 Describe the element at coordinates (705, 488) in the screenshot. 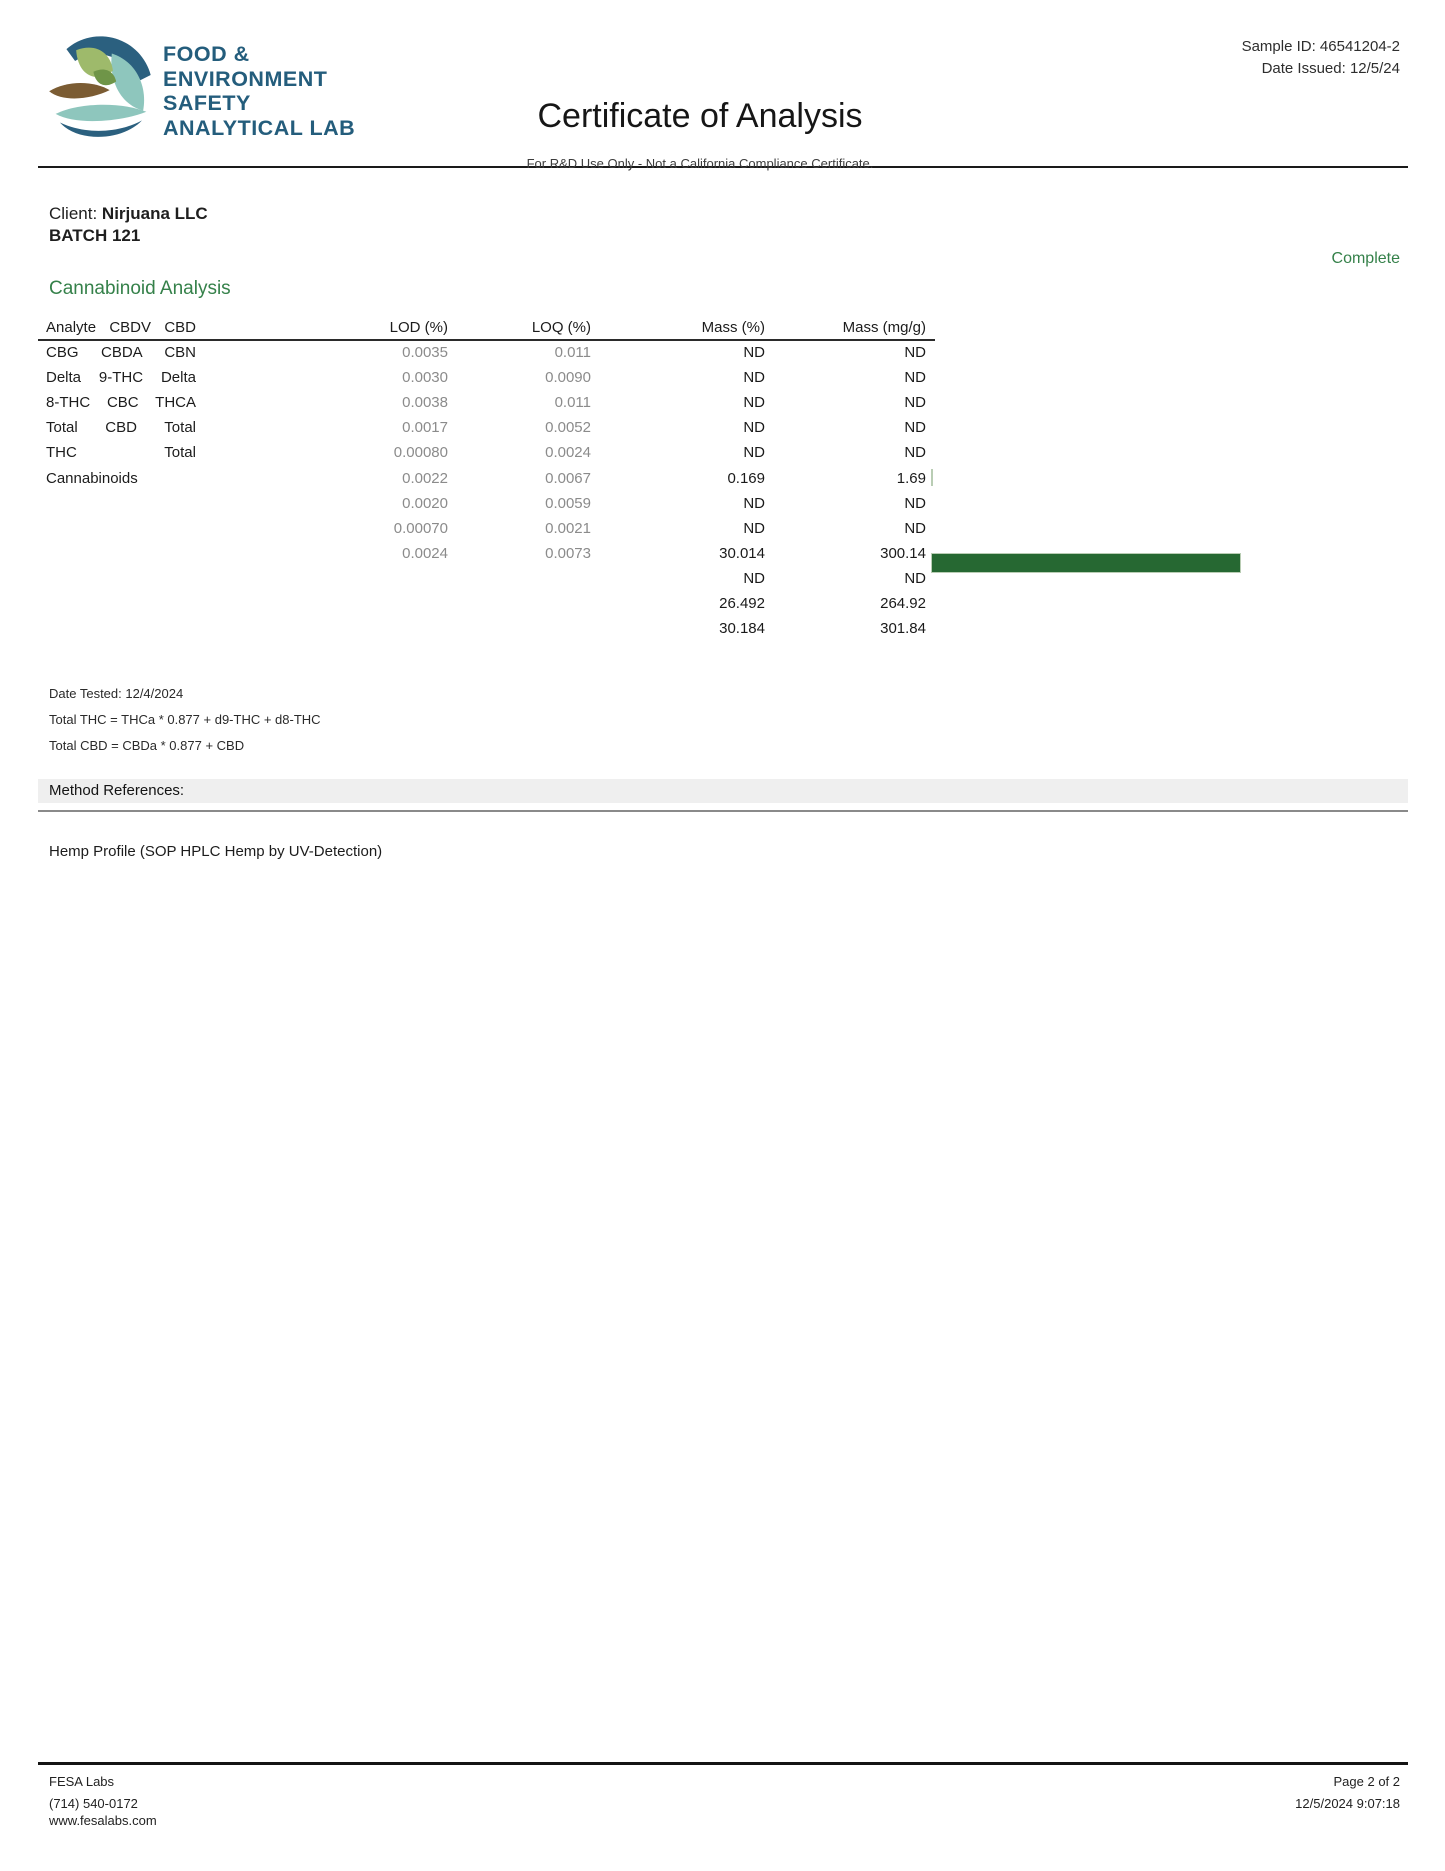

I see `mass-percent-values: ND ND ND ND ND 0.169 ND ND 30.014 ND 26.492 30.184` at that location.